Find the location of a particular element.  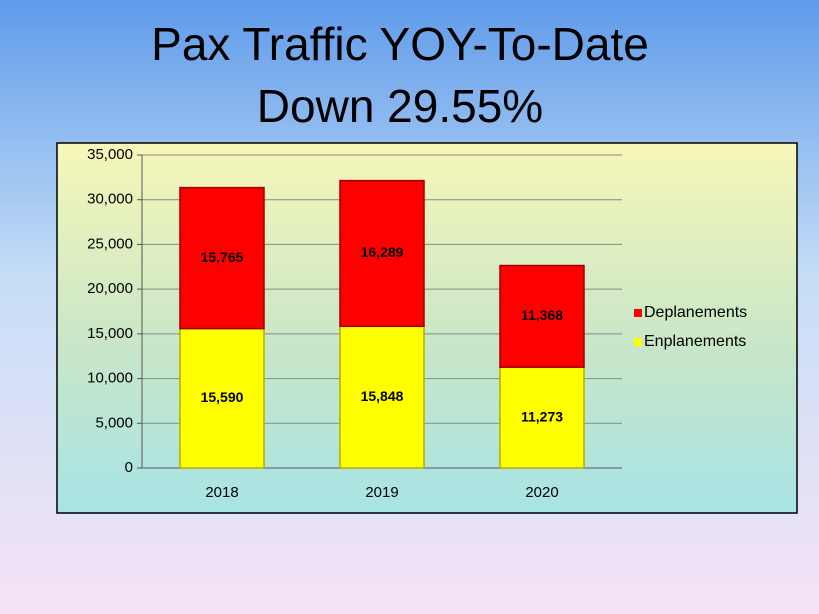

value-label: 16,289 is located at coordinates (382, 252).